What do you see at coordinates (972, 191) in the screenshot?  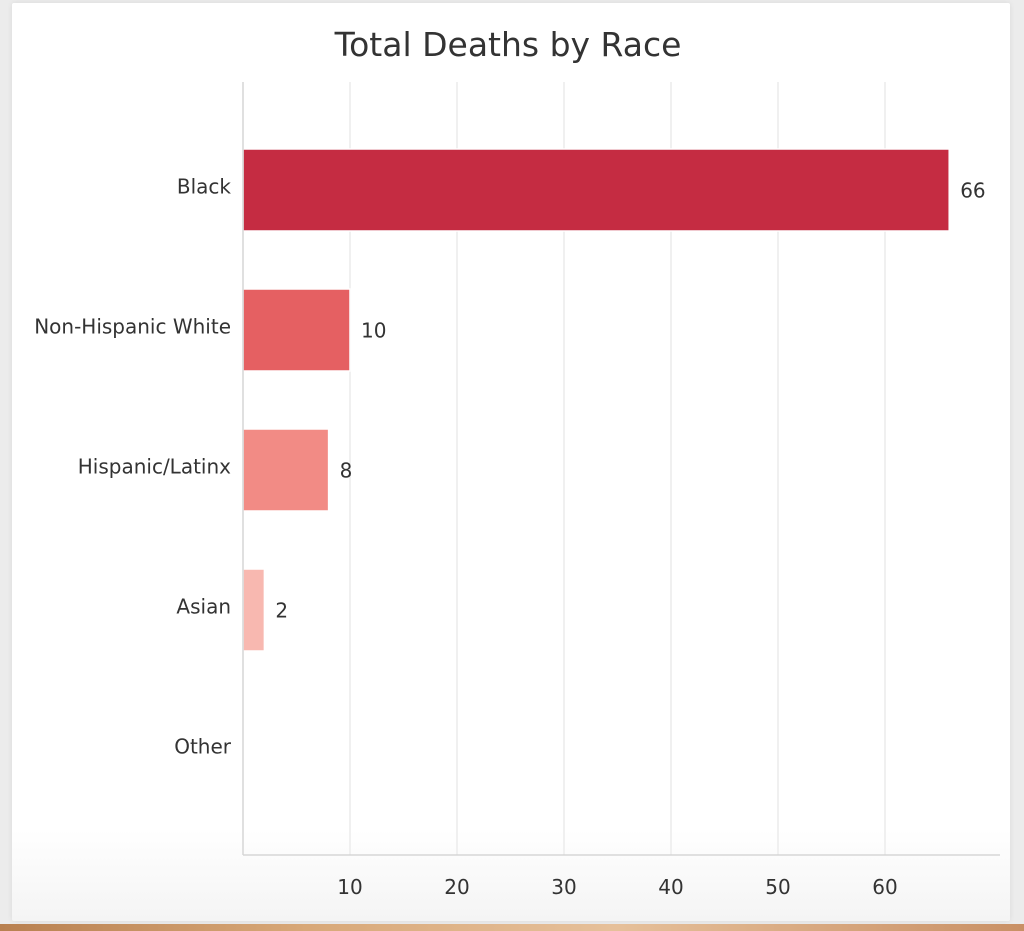 I see `data-label-black: 66` at bounding box center [972, 191].